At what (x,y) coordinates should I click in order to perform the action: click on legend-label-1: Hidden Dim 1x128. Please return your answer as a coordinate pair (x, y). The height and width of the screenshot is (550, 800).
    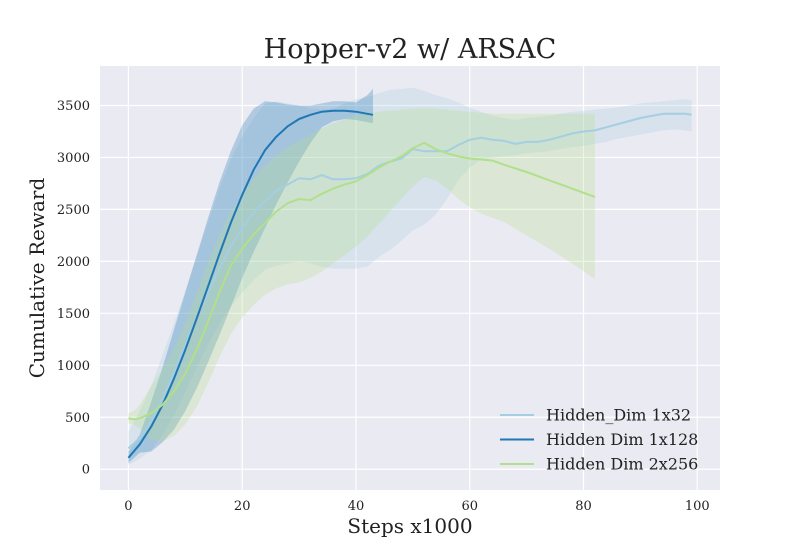
    Looking at the image, I should click on (622, 439).